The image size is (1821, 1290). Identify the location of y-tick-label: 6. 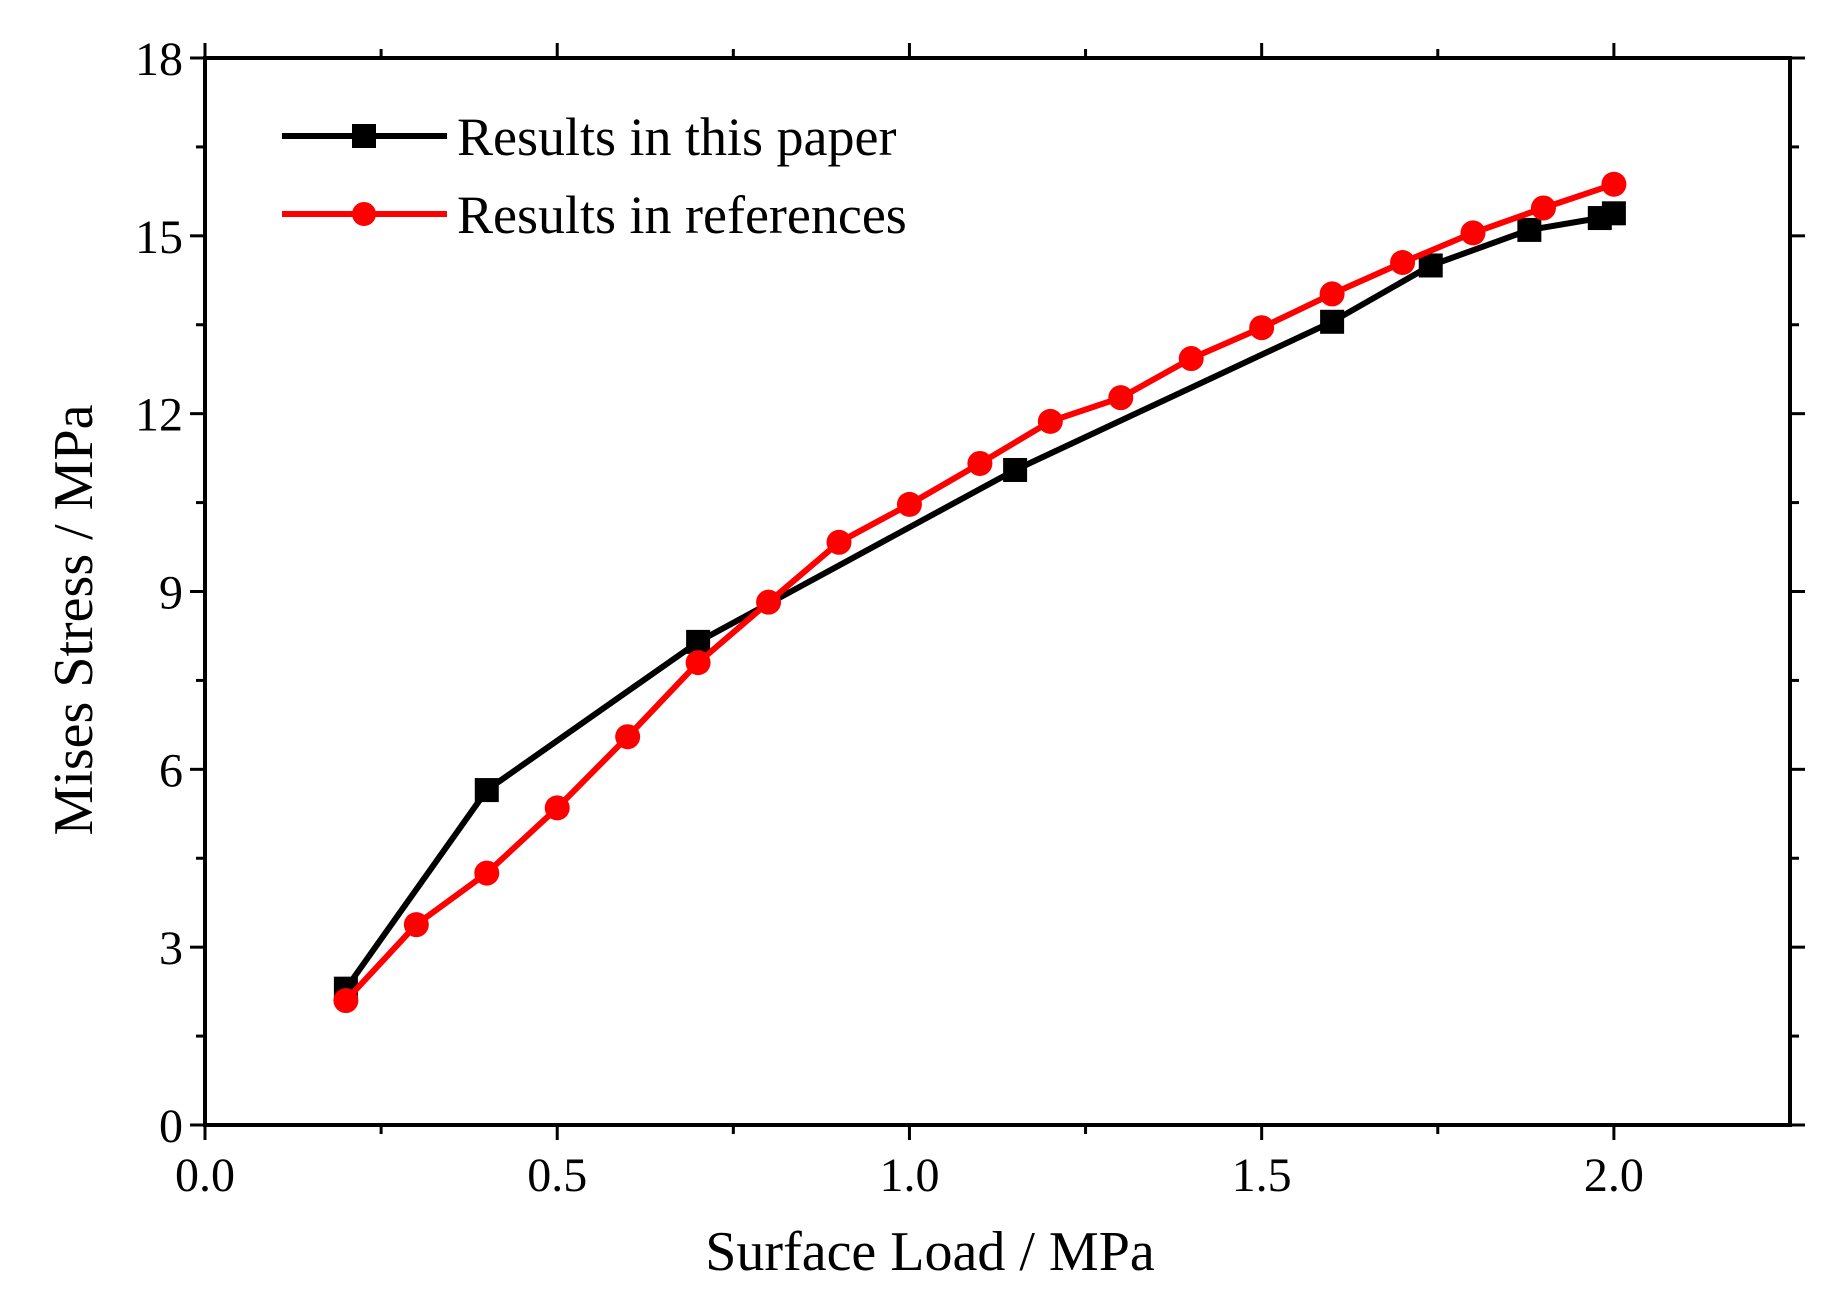
(171, 770).